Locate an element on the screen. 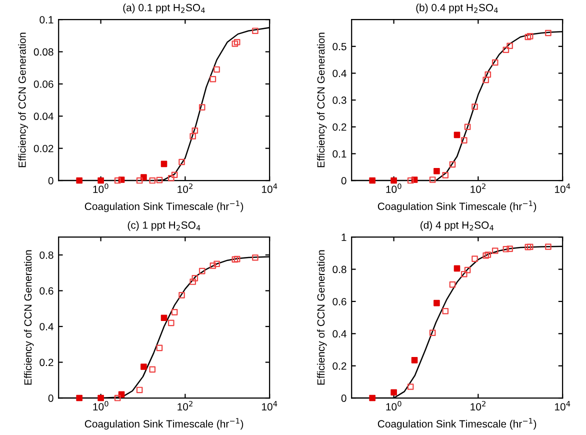 The height and width of the screenshot is (435, 586). chart-title: (d) 4 ppt H$_{2}$SO$_{4}$ is located at coordinates (457, 226).